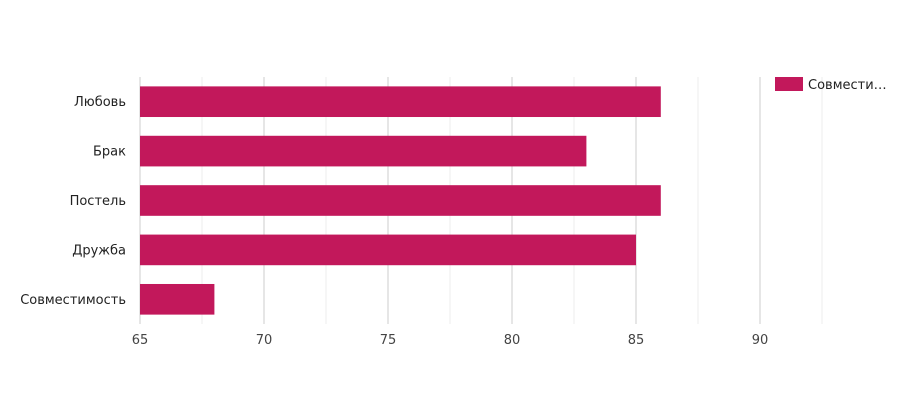  I want to click on x-tick-label: 85, so click(636, 340).